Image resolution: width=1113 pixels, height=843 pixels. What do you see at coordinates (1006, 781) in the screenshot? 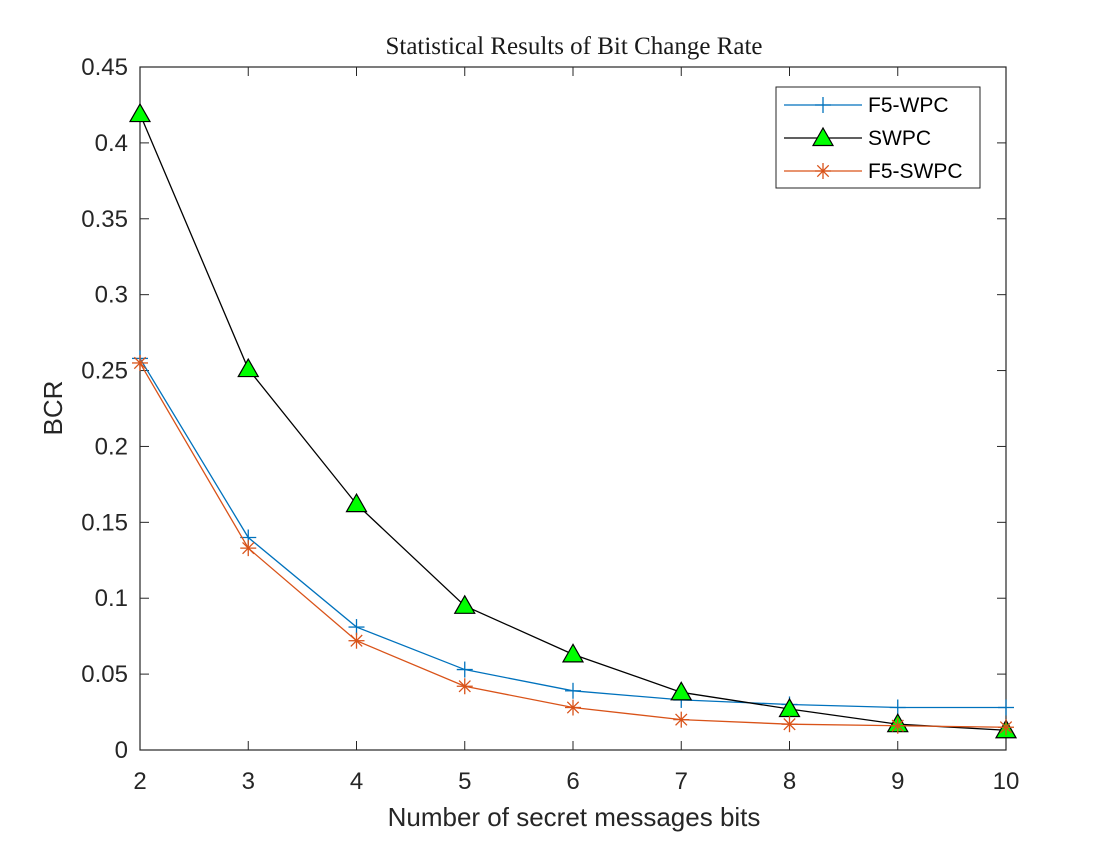
I see `x-tick-label: 10` at bounding box center [1006, 781].